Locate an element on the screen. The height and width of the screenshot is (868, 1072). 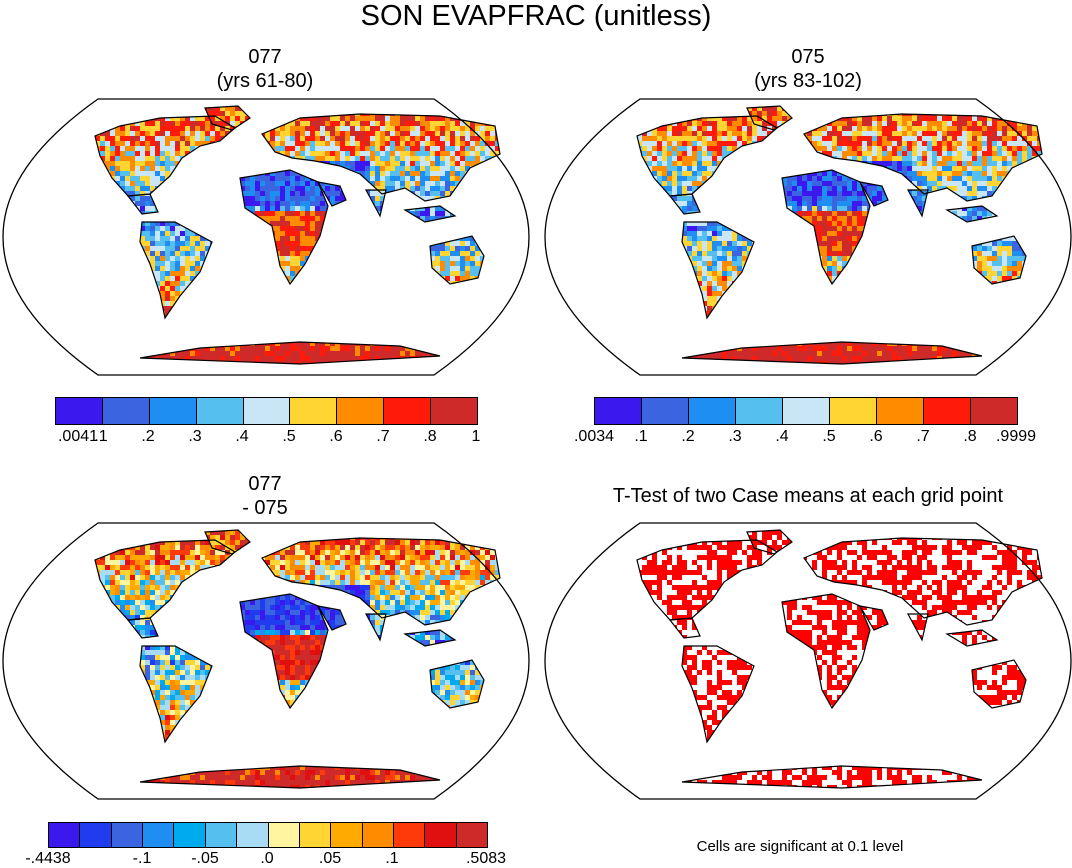
cb2-tick: .2 is located at coordinates (687, 437).